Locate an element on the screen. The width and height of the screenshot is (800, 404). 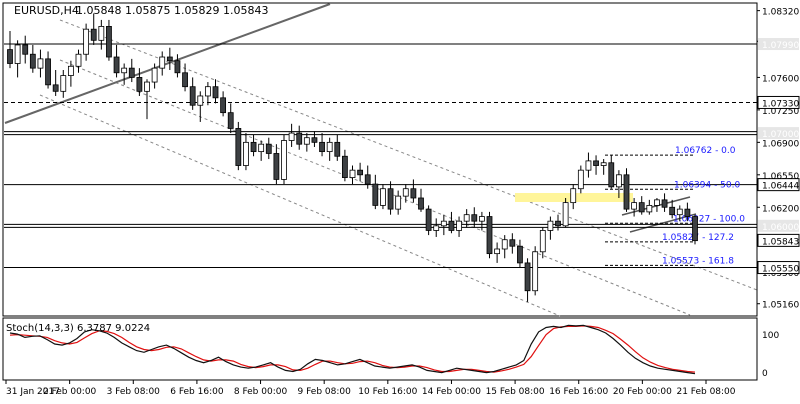
flag-upper-line is located at coordinates (656, 206).